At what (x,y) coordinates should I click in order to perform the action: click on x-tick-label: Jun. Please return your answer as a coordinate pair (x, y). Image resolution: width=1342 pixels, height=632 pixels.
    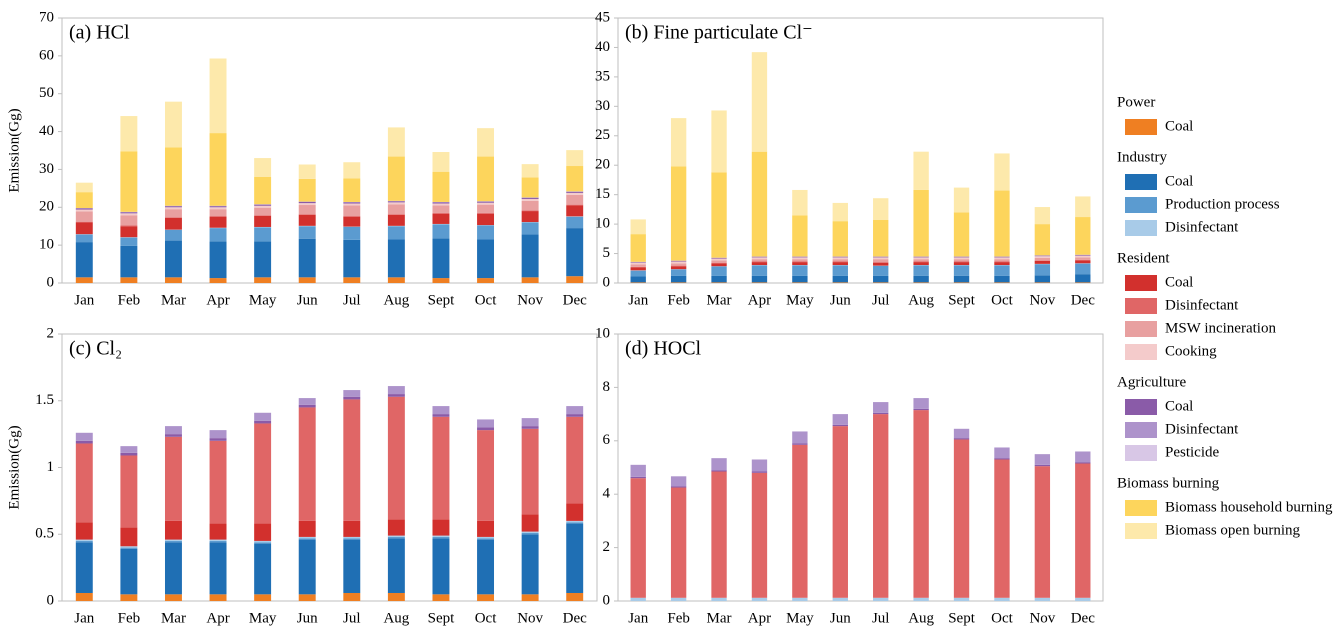
    Looking at the image, I should click on (307, 618).